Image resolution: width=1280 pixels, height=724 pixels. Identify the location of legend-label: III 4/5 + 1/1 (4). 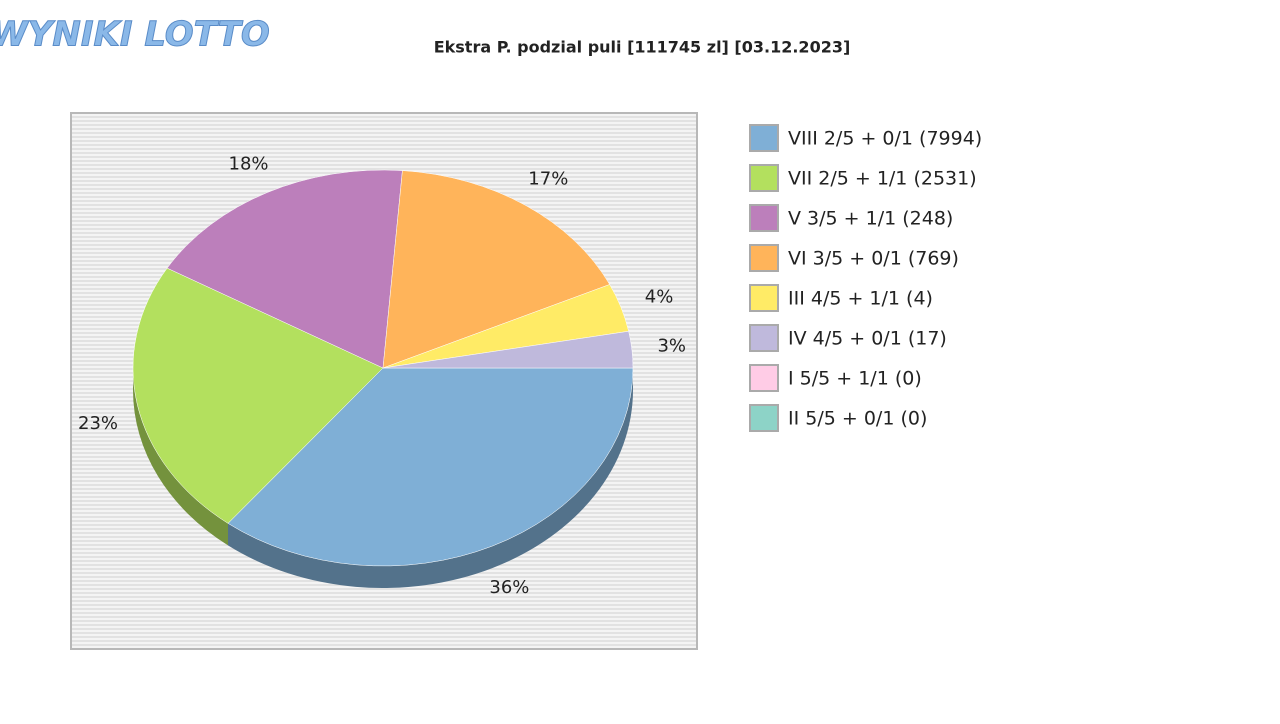
(860, 299).